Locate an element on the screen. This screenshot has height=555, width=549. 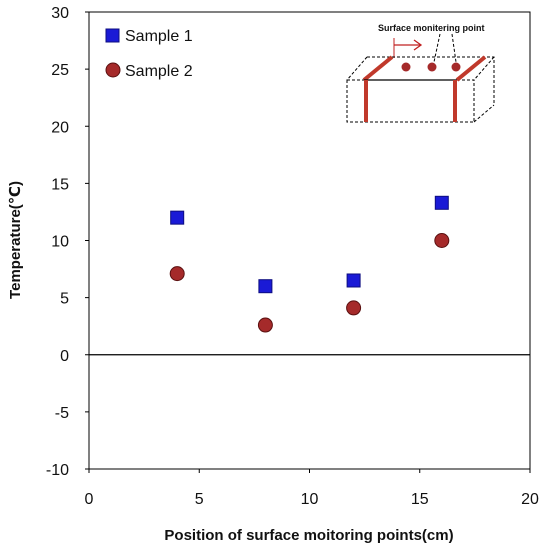
inset-box-back-left is located at coordinates (357, 68).